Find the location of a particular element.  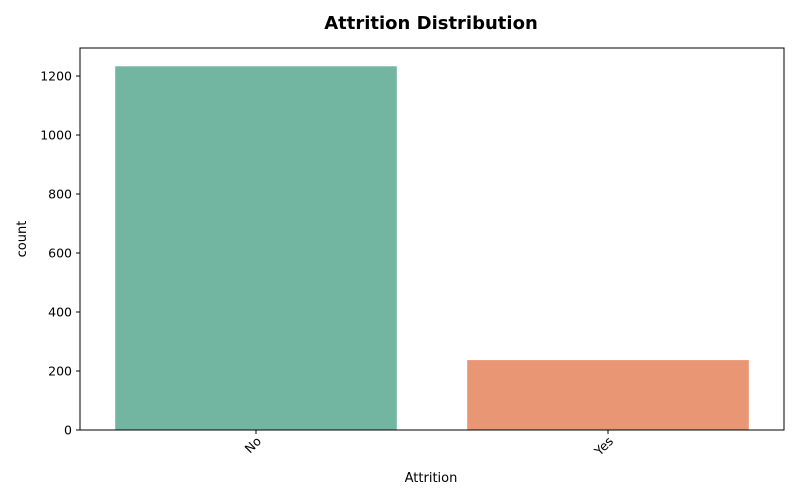

chart-title: Attrition Distribution is located at coordinates (431, 23).